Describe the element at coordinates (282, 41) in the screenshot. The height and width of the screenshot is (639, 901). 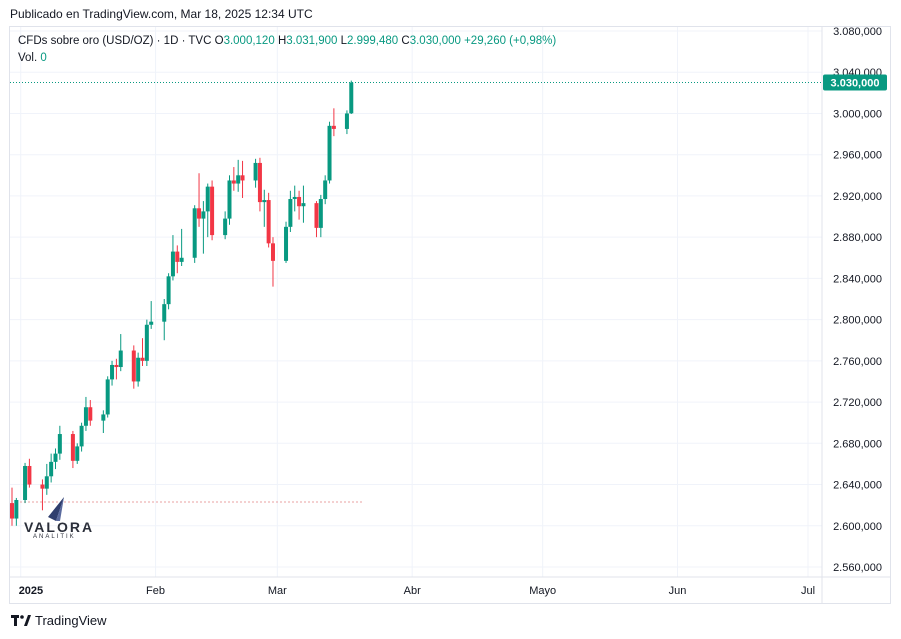
I see `high-label: H` at that location.